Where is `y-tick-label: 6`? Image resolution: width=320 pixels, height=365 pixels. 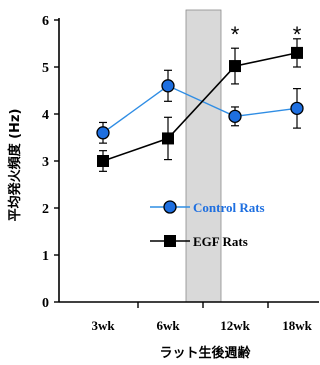
y-tick-label: 6 is located at coordinates (45, 21).